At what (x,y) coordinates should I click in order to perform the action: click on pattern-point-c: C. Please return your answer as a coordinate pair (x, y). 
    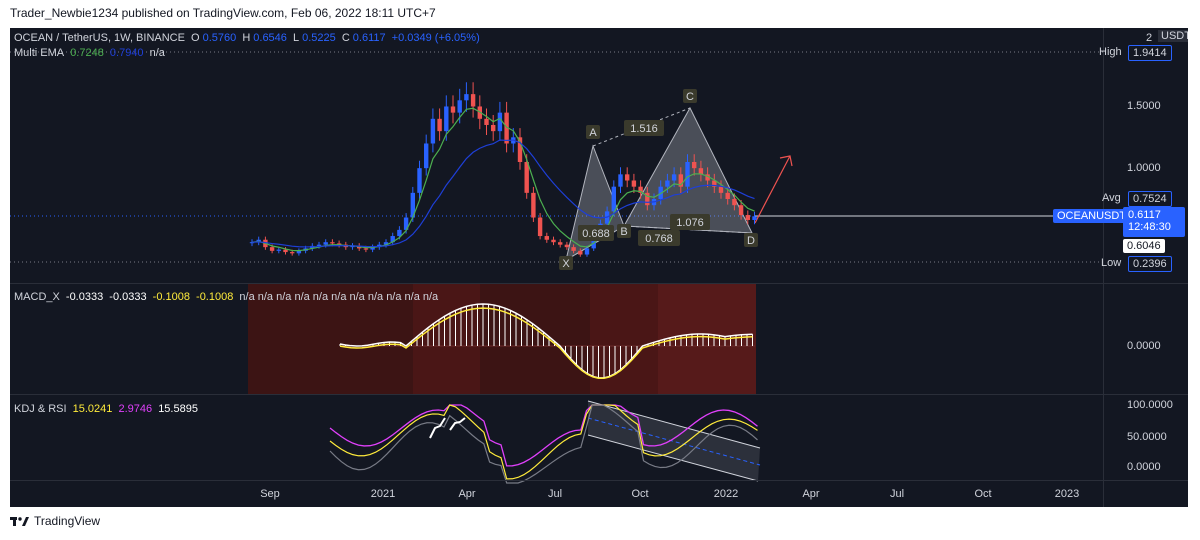
    Looking at the image, I should click on (690, 97).